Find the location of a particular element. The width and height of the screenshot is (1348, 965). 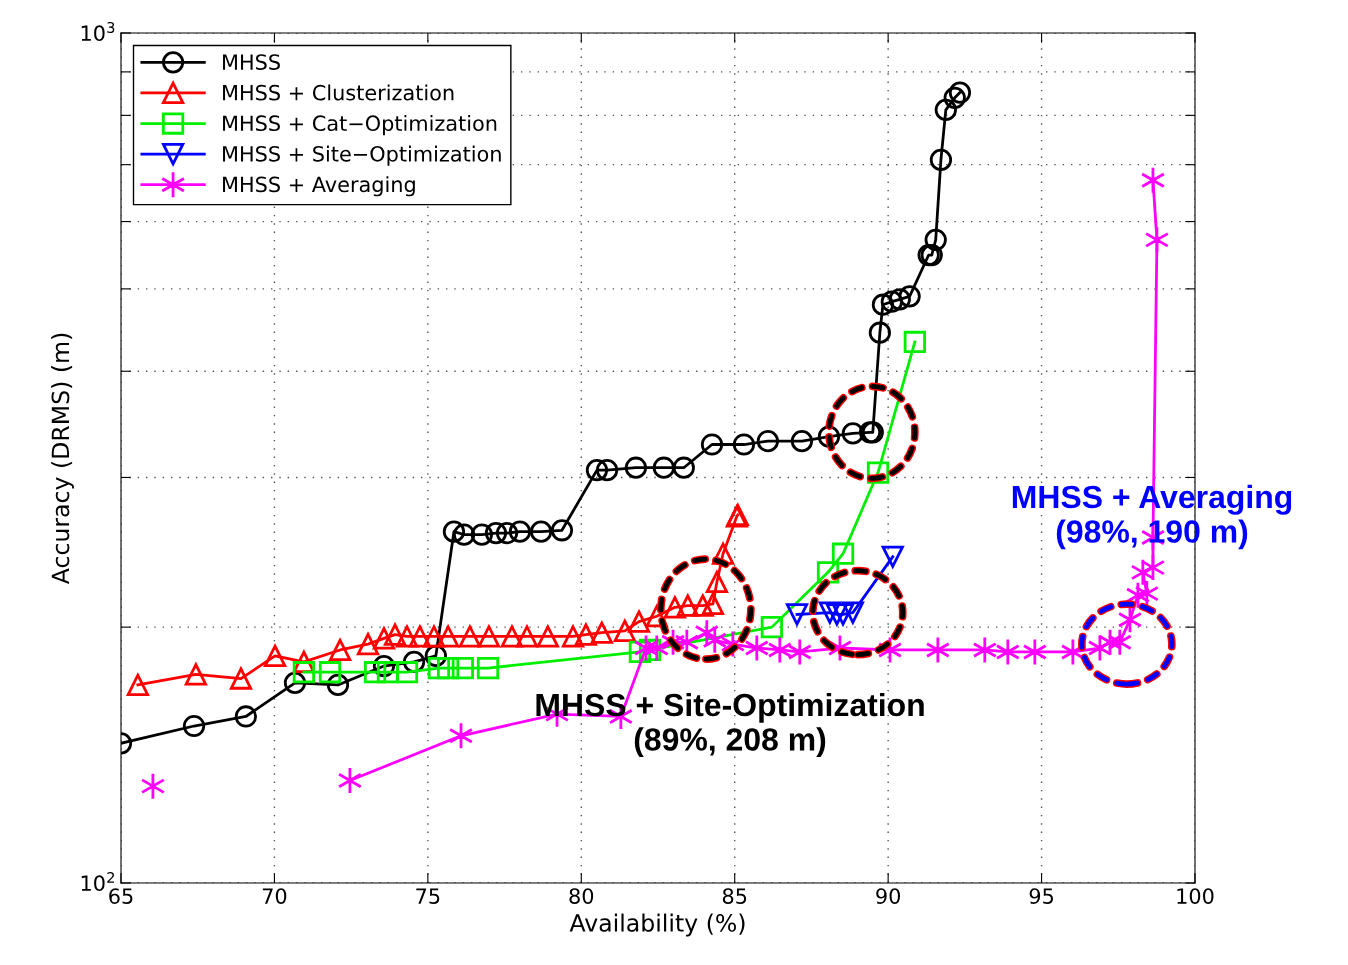

x-axis-title: Availability (%) is located at coordinates (657, 925).